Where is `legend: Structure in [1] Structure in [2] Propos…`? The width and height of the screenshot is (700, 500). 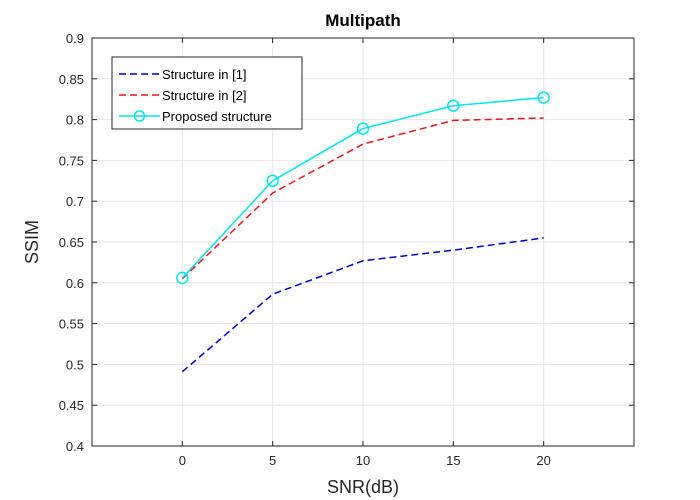 legend: Structure in [1] Structure in [2] Propos… is located at coordinates (207, 93).